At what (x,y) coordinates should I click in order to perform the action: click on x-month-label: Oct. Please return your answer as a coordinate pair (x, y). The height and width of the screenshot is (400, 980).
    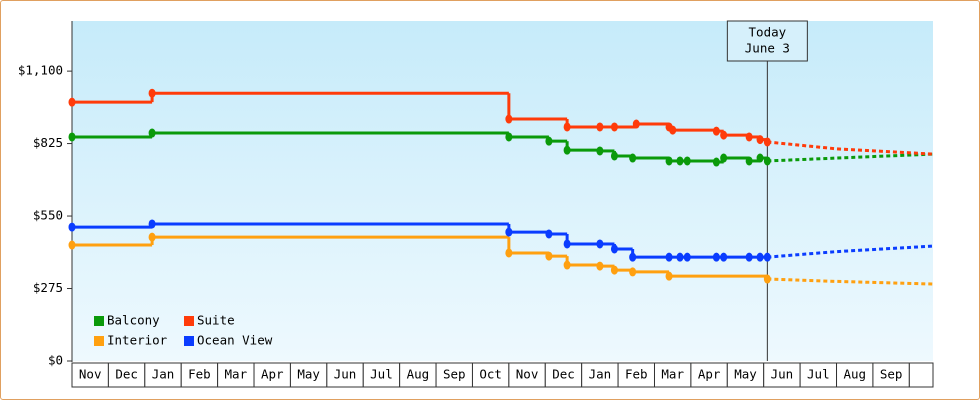
    Looking at the image, I should click on (490, 374).